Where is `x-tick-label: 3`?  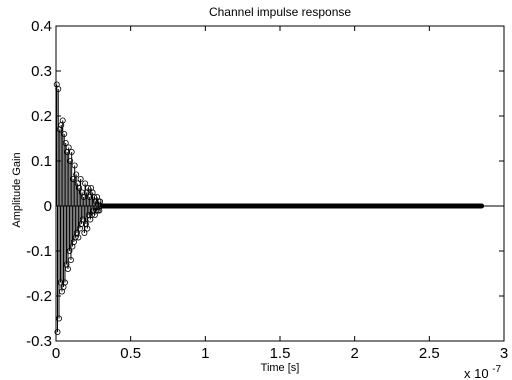 x-tick-label: 3 is located at coordinates (504, 353).